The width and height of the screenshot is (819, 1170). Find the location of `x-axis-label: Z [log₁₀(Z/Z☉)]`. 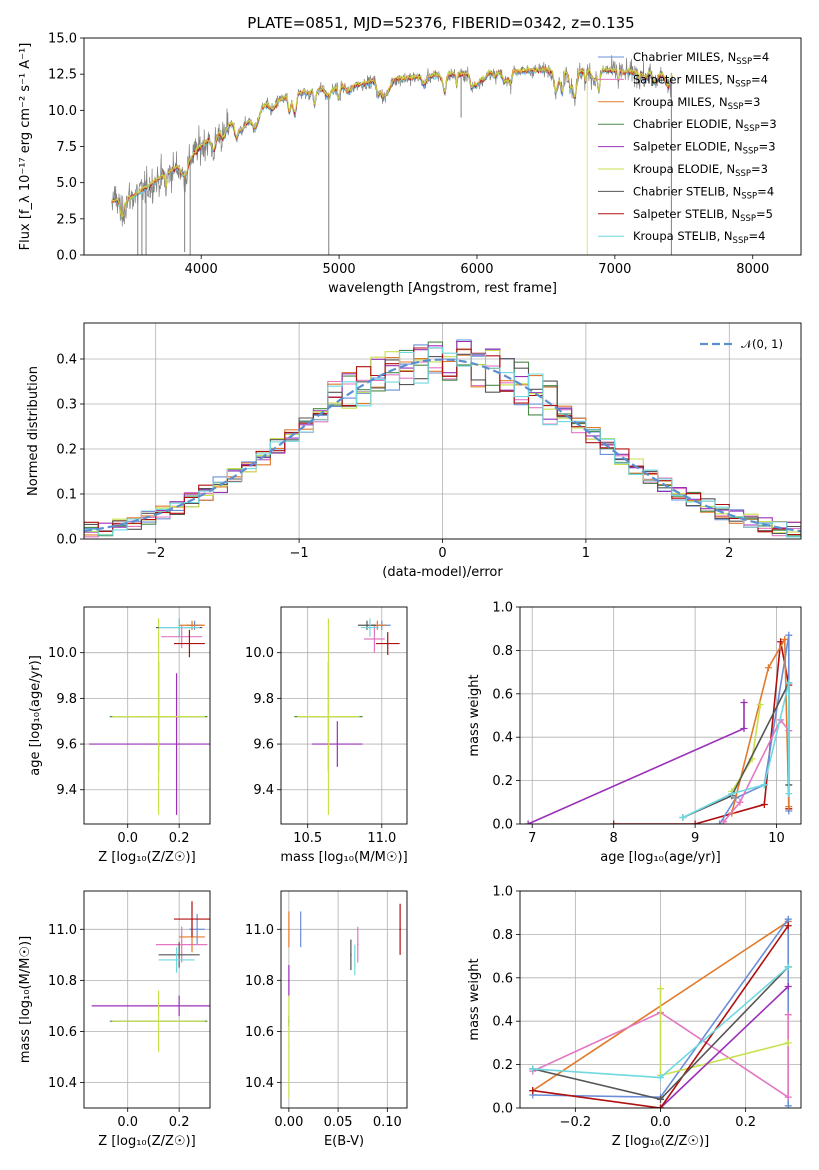

x-axis-label: Z [log₁₀(Z/Z☉)] is located at coordinates (146, 857).